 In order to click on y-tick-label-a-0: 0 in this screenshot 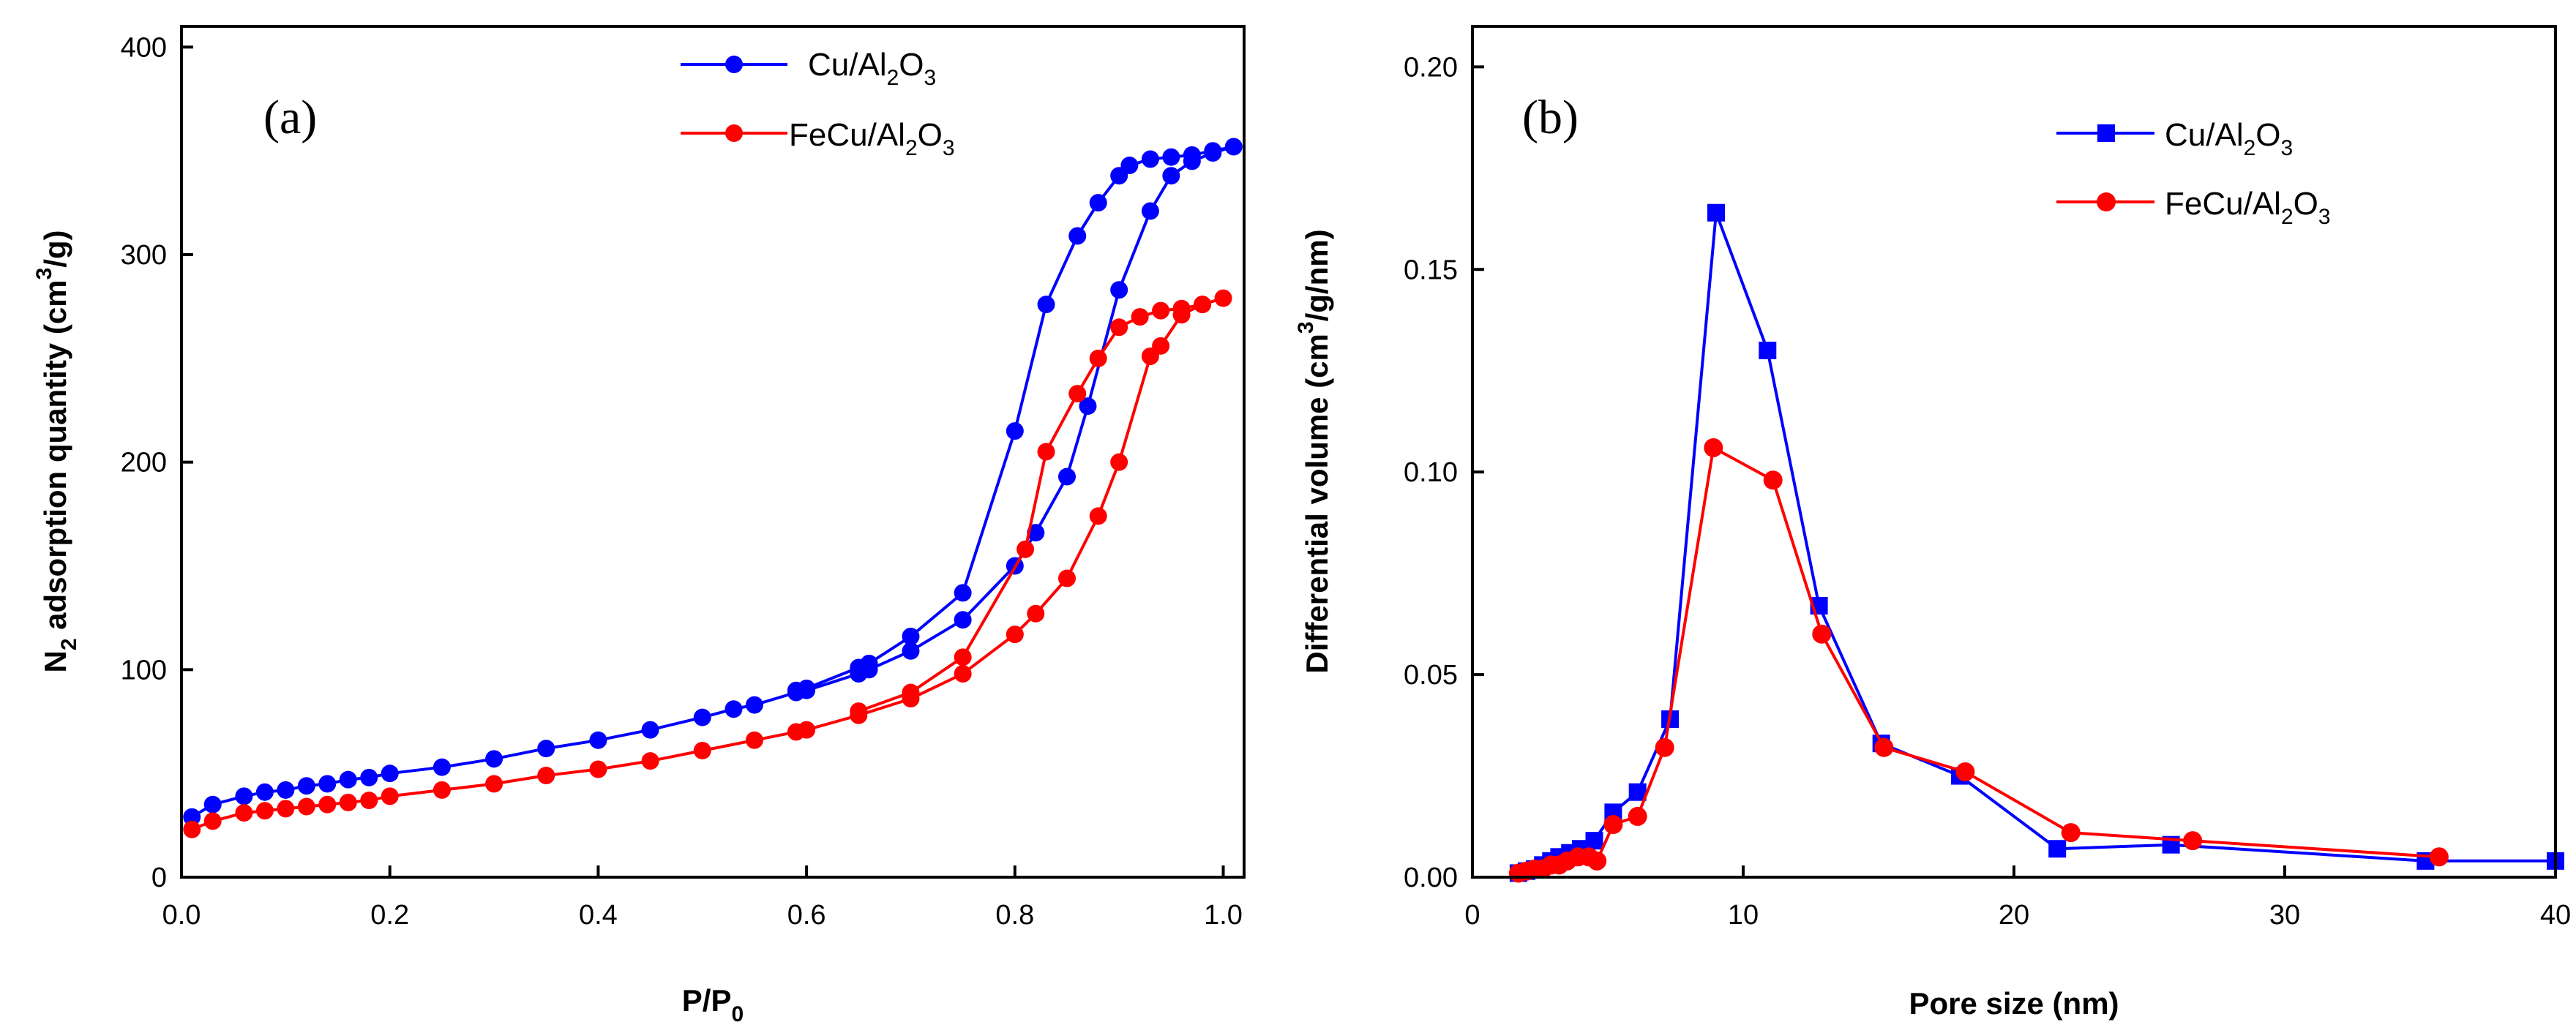, I will do `click(159, 878)`.